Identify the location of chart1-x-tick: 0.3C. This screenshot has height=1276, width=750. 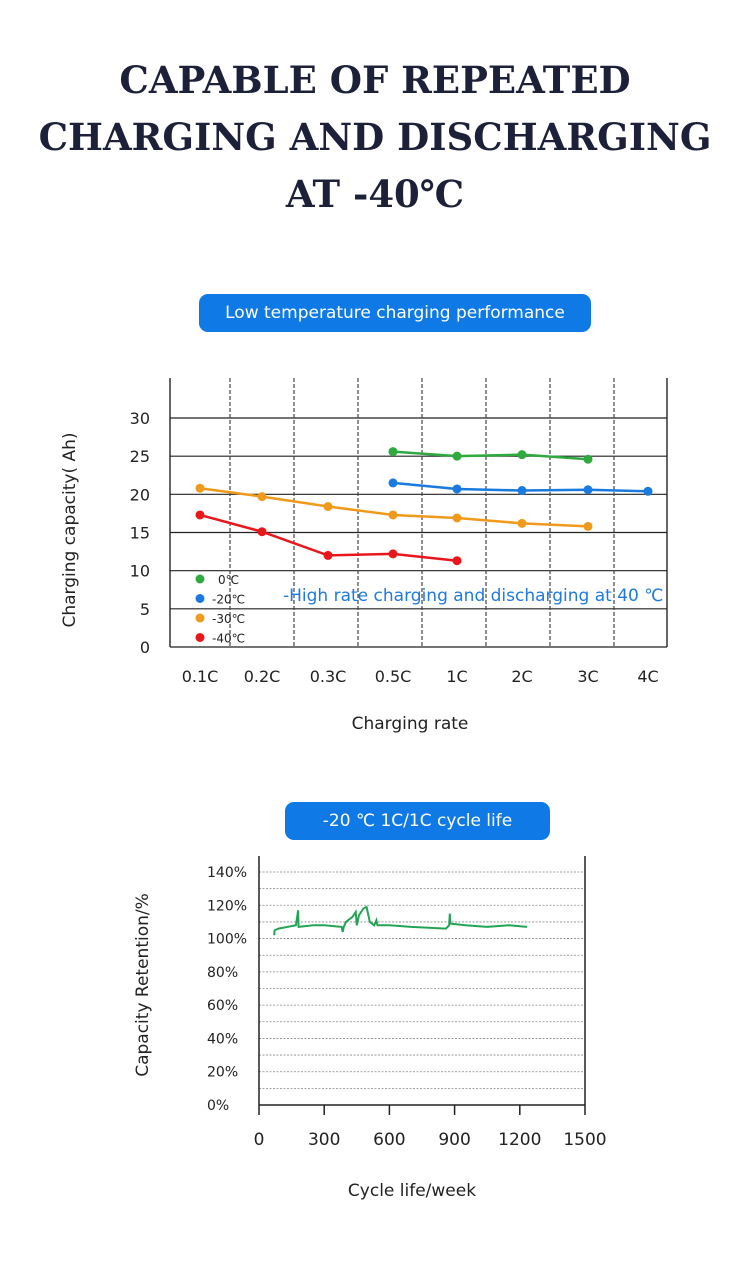
(328, 676).